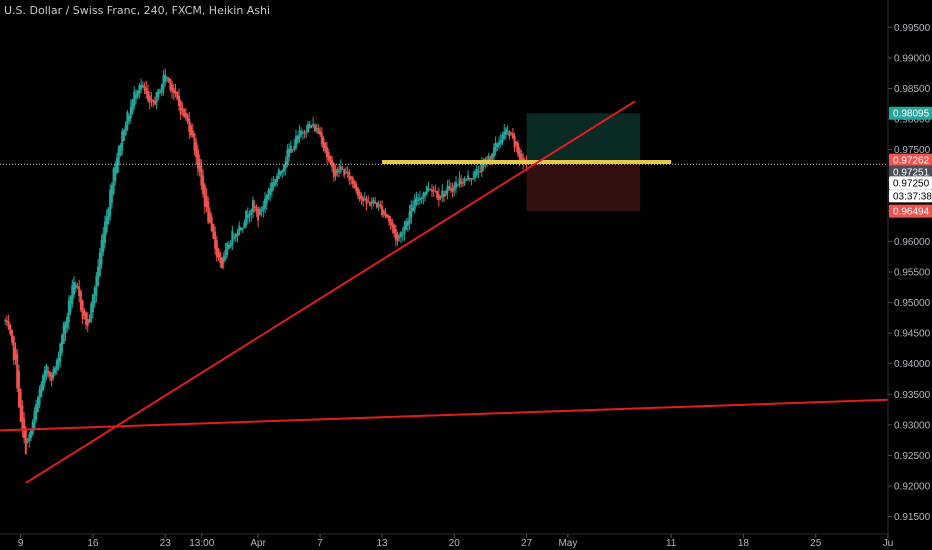 The image size is (932, 550). Describe the element at coordinates (912, 395) in the screenshot. I see `price-tick-label: 0.93500` at that location.